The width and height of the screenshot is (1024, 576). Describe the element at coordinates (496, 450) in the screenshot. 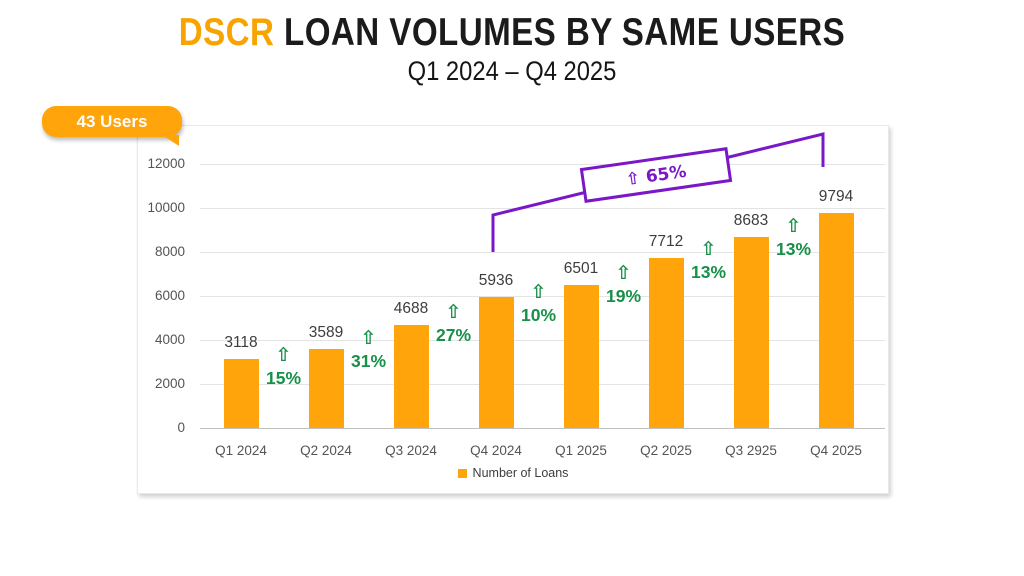

I see `x-axis-label: Q4 2024` at that location.